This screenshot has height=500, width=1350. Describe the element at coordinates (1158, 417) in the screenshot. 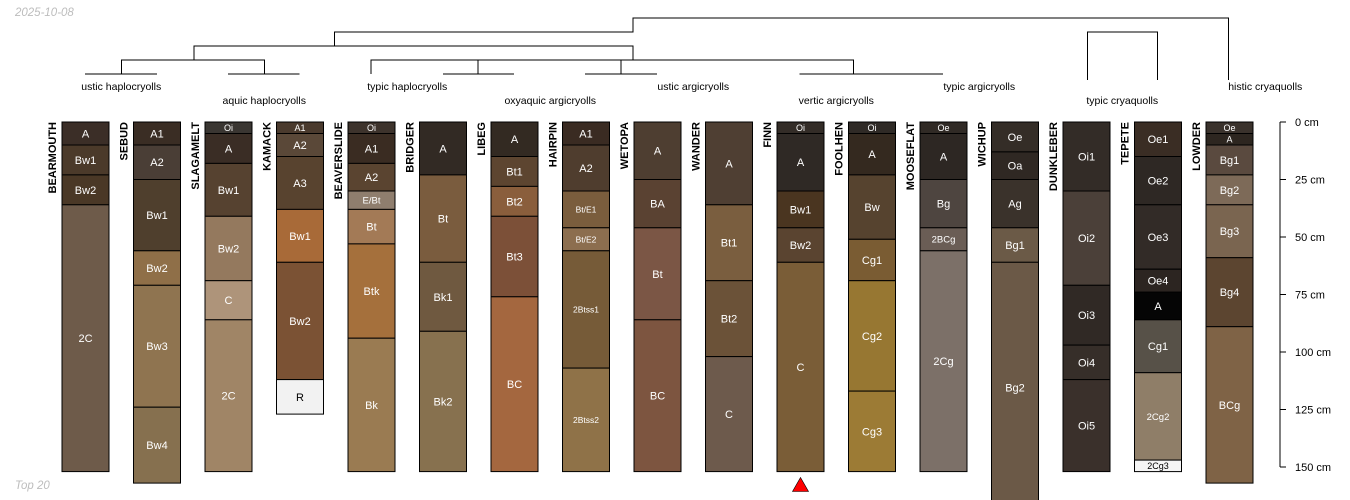

I see `horizon-label: 2Cg2` at that location.